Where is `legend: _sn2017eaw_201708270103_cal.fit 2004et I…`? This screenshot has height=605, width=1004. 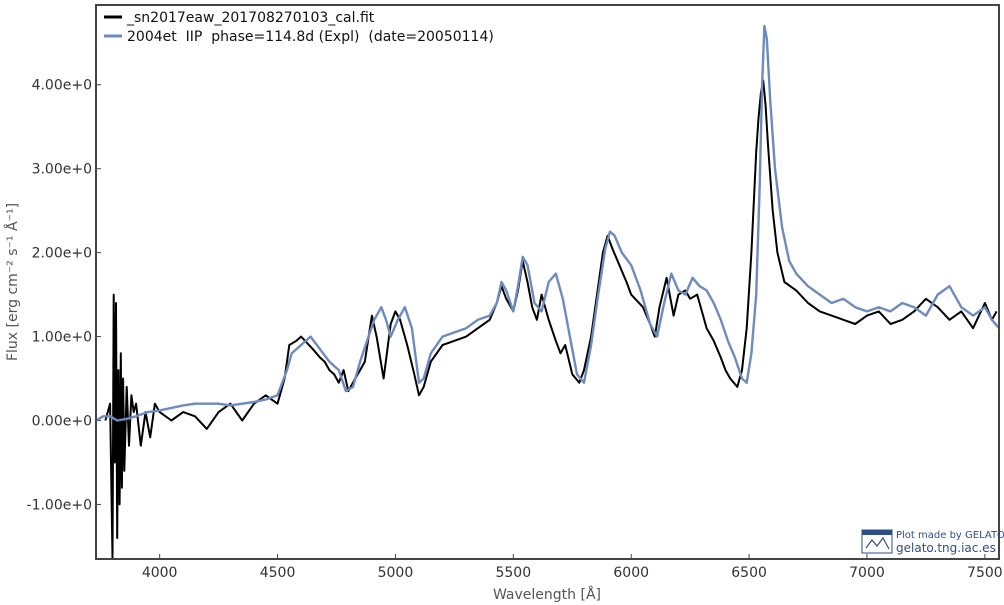 legend: _sn2017eaw_201708270103_cal.fit 2004et I… is located at coordinates (299, 27).